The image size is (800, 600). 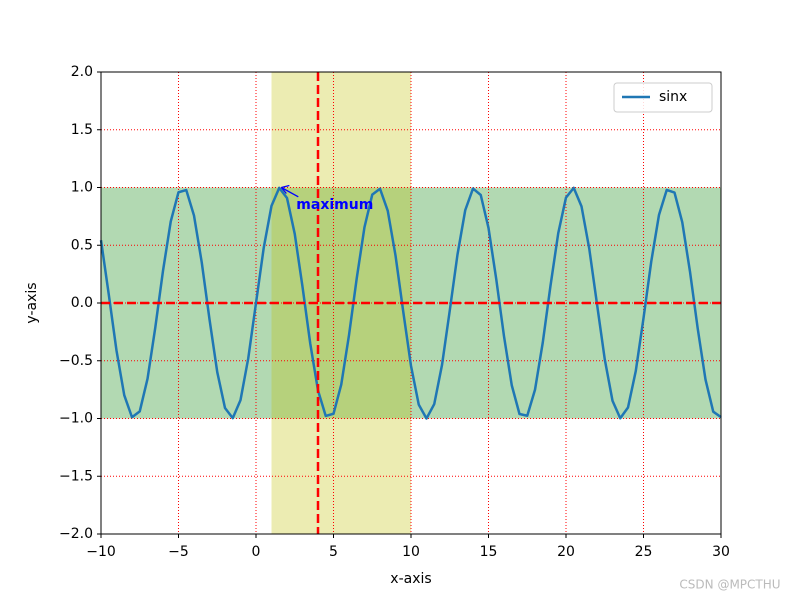 I want to click on legend-box, so click(x=663, y=97).